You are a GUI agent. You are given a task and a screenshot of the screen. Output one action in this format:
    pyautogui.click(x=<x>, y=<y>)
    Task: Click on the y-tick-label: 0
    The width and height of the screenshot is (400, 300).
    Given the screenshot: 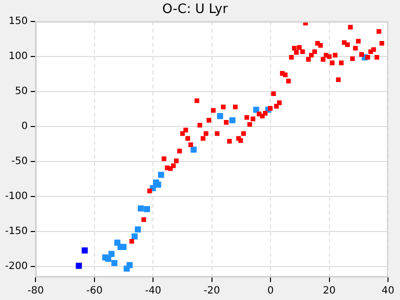 What is the action you would take?
    pyautogui.click(x=24, y=126)
    